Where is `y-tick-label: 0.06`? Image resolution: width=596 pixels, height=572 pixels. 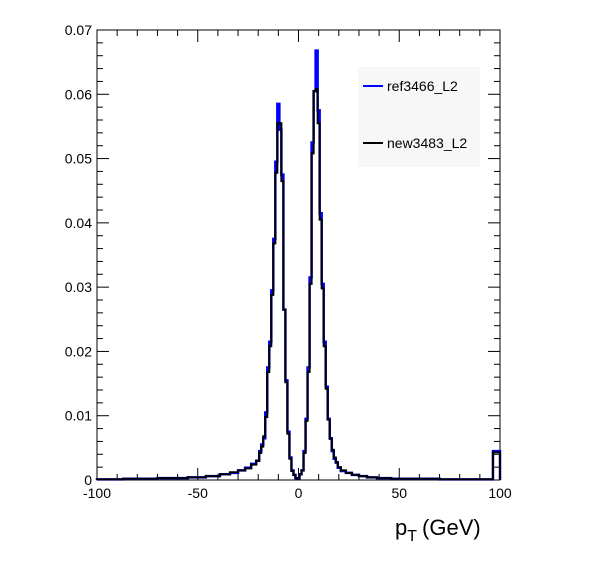 y-tick-label: 0.06 is located at coordinates (78, 94).